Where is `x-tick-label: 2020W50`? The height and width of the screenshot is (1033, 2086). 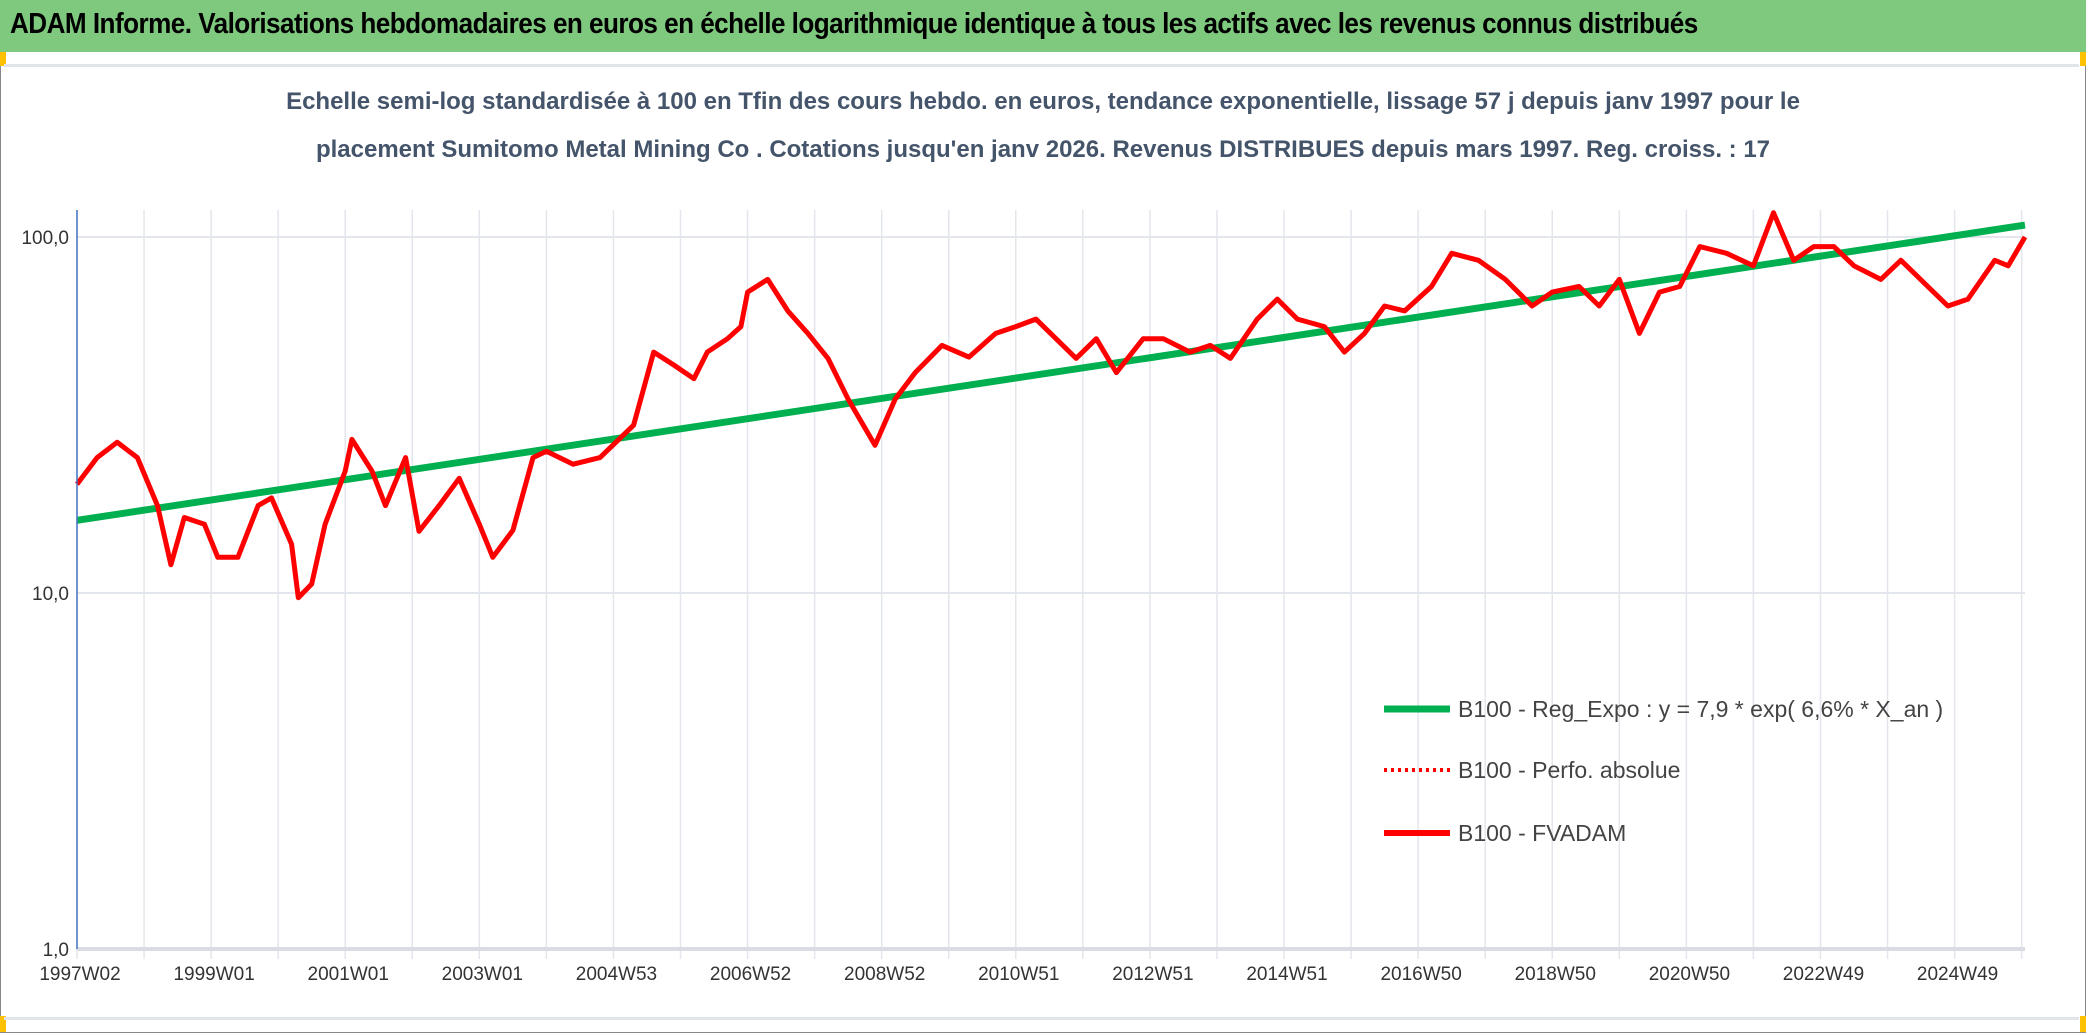
x-tick-label: 2020W50 is located at coordinates (1689, 974).